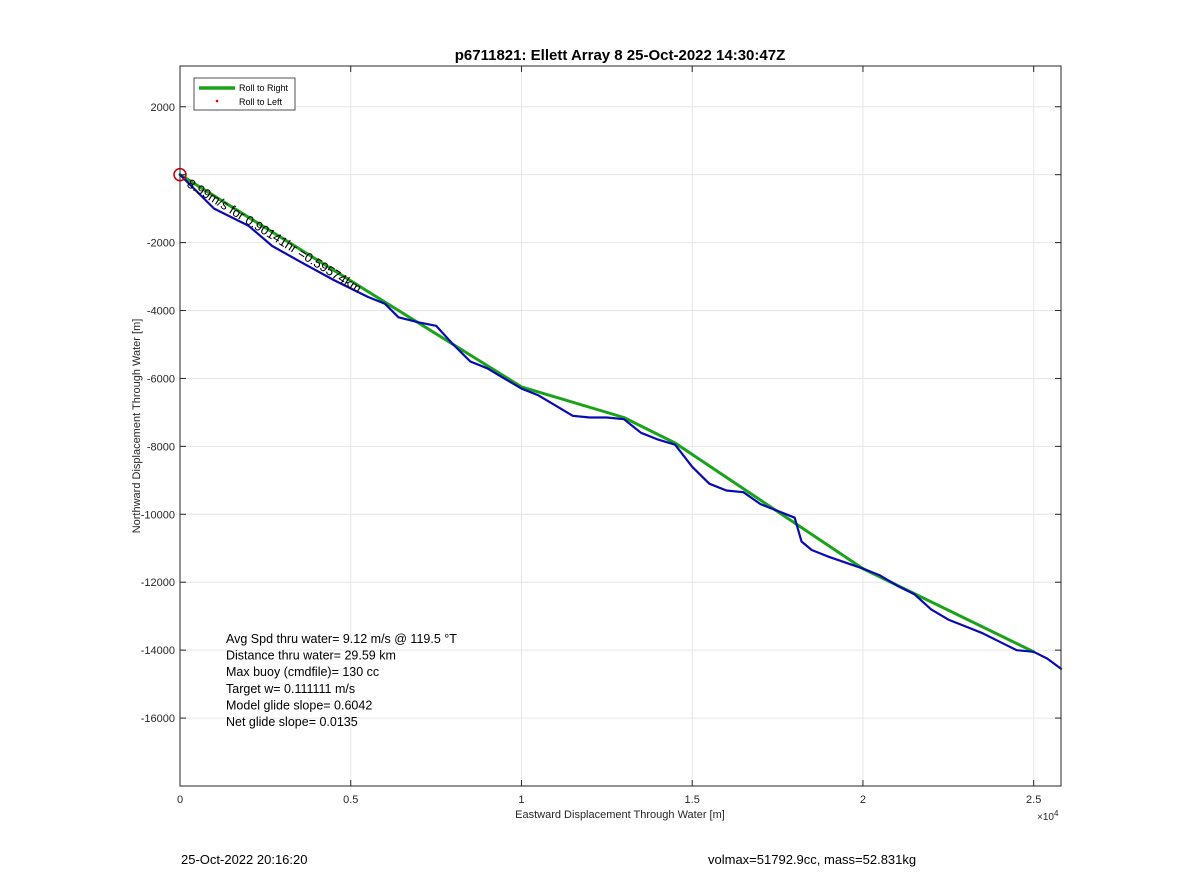  I want to click on segment-speed-annotation: 8.99m/s for 0.90141hr =0.59574km, so click(274, 236).